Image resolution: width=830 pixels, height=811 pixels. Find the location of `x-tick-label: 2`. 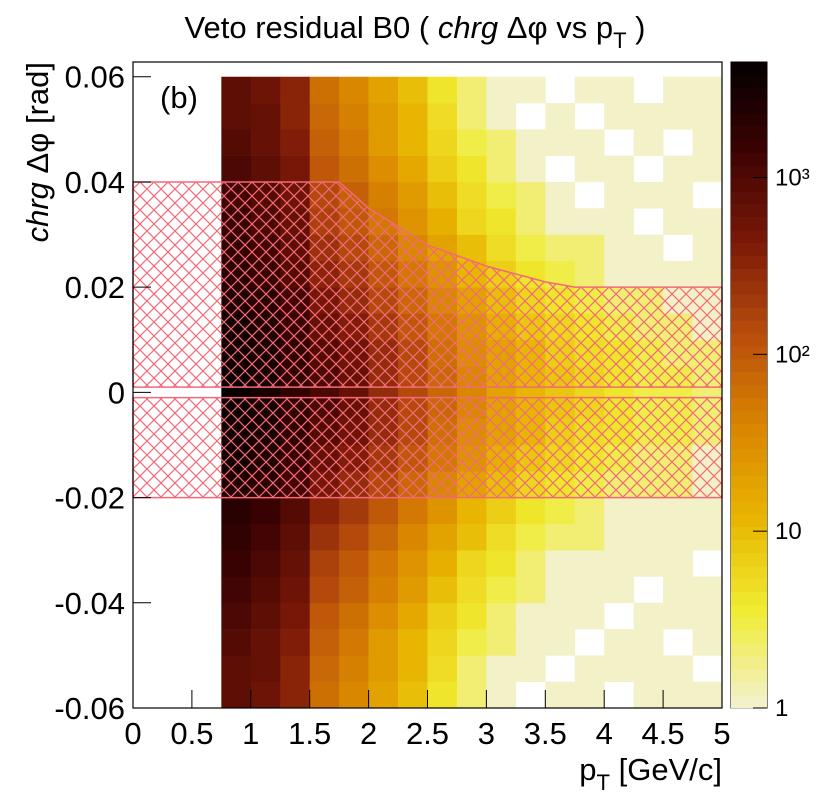

x-tick-label: 2 is located at coordinates (368, 733).